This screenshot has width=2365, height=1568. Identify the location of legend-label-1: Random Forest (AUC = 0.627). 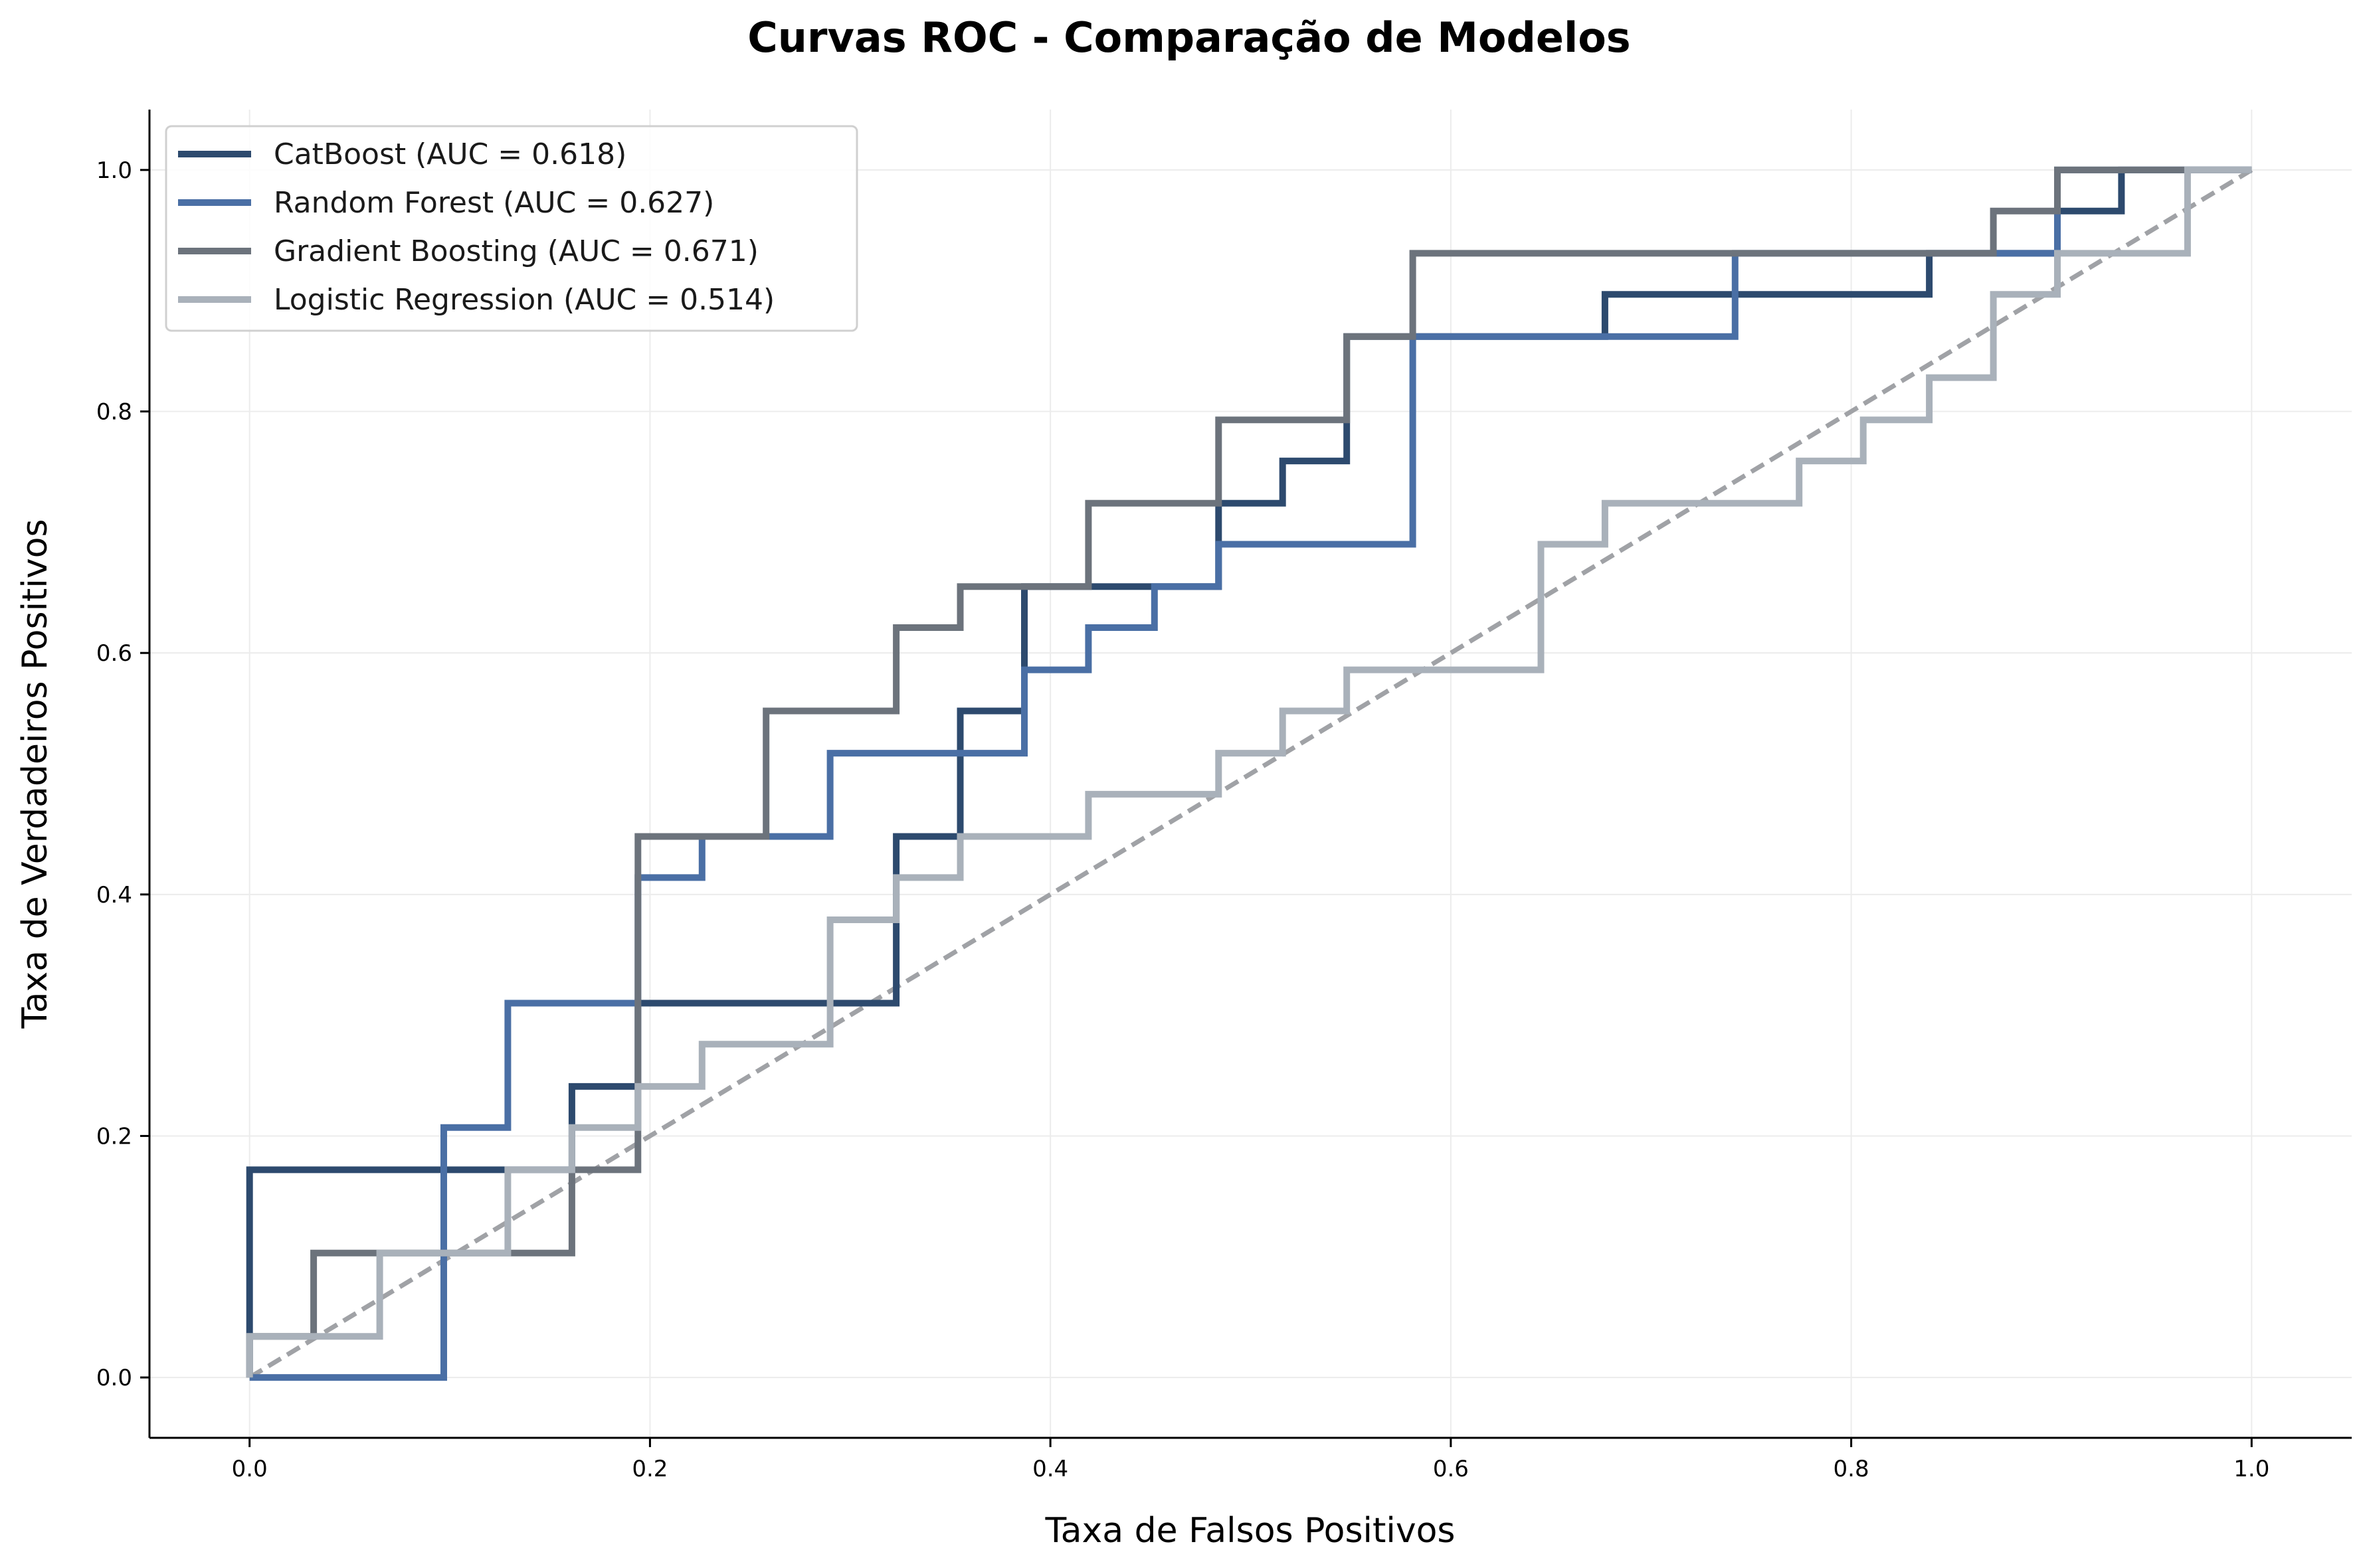
(494, 203).